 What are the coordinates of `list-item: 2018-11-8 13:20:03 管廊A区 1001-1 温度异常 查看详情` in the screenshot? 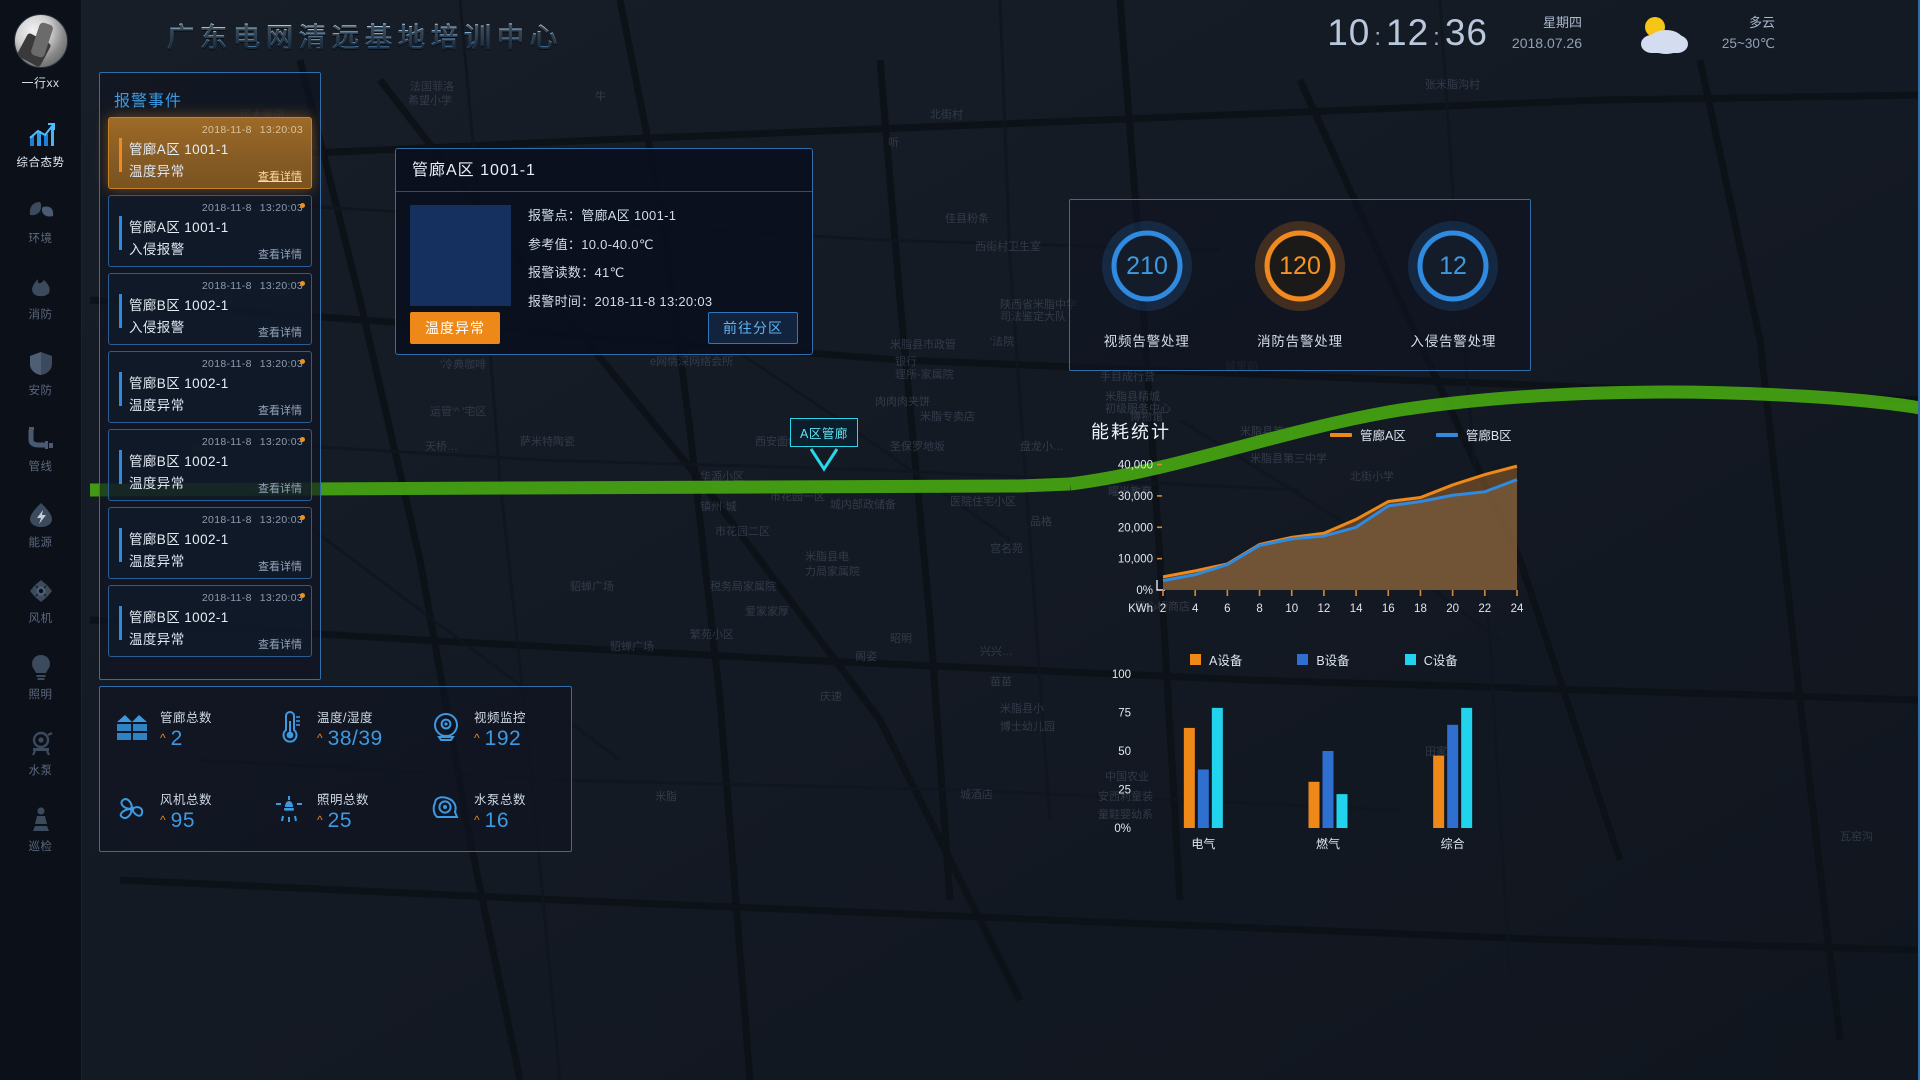 It's located at (210, 153).